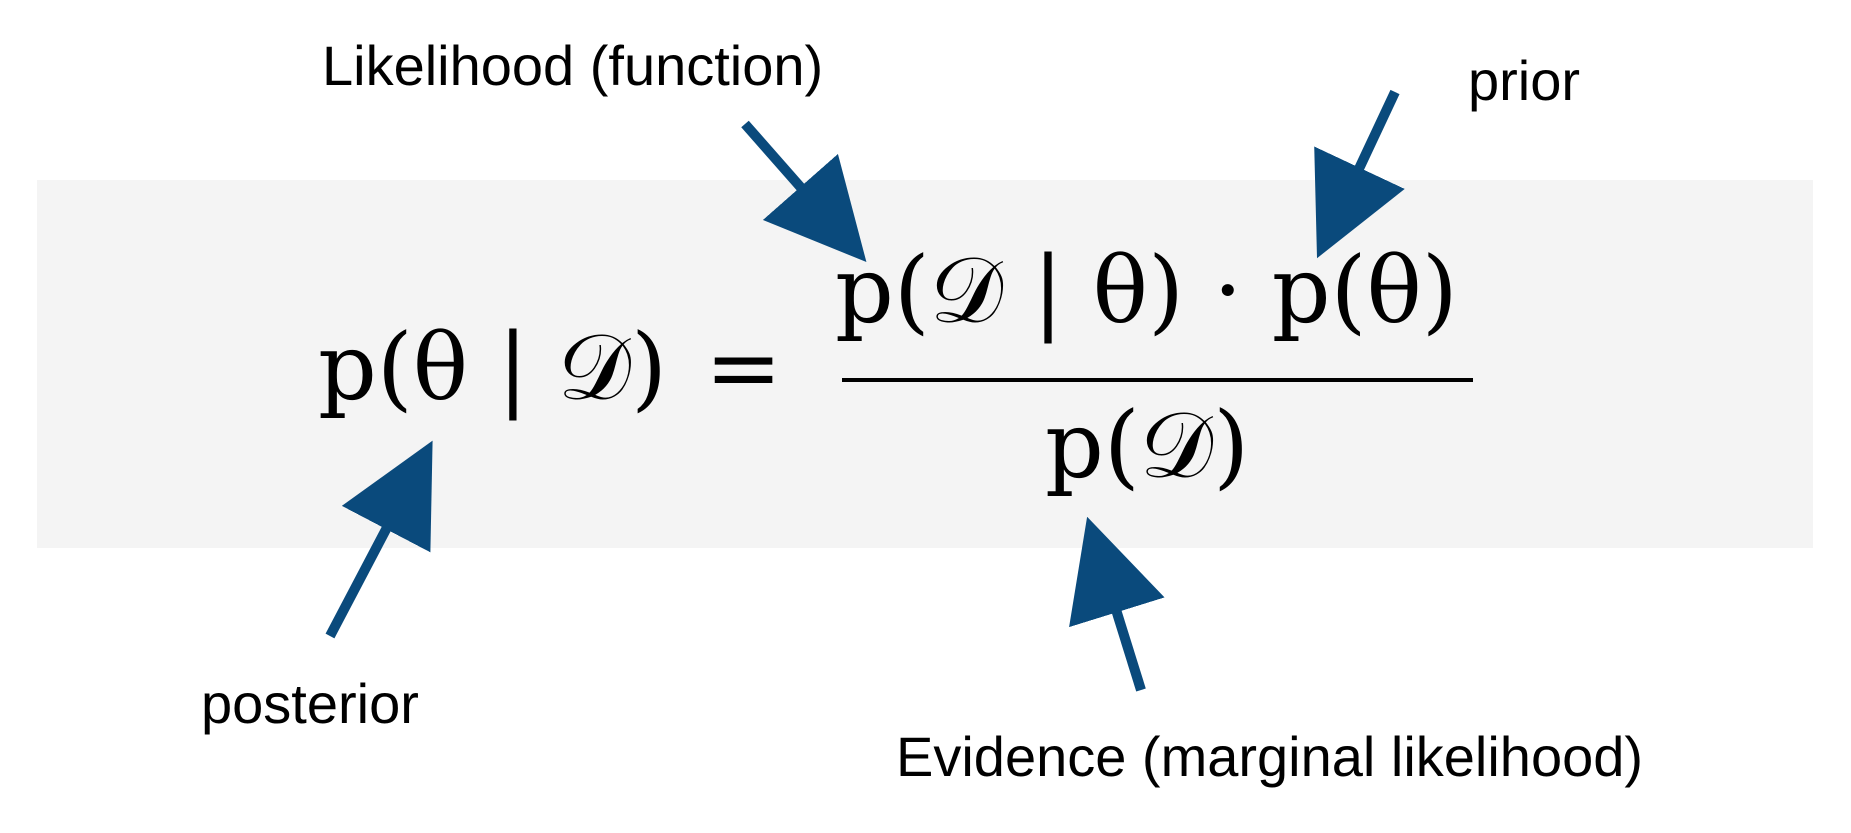 This screenshot has height=833, width=1851. Describe the element at coordinates (492, 367) in the screenshot. I see `equation-lhs: p(θ | 𝒟)` at that location.